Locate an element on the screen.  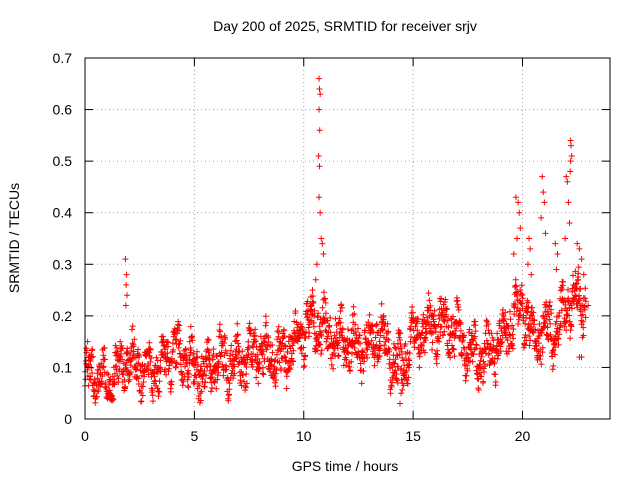
x-axis-label: GPS time / hours is located at coordinates (345, 466).